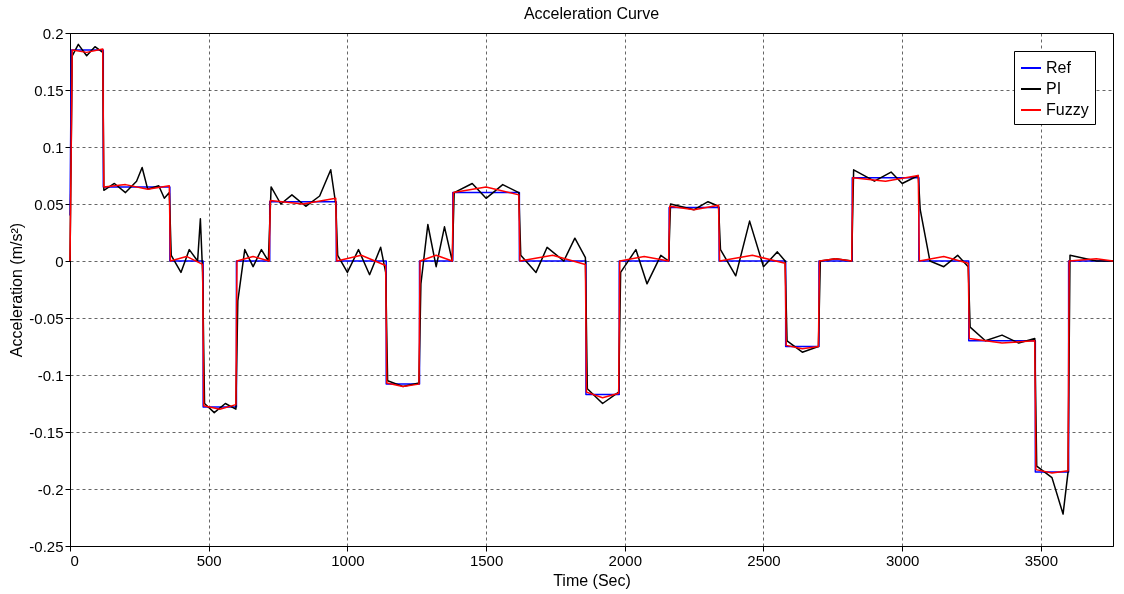 Image resolution: width=1124 pixels, height=594 pixels. Describe the element at coordinates (59, 261) in the screenshot. I see `y-tick-label: 0` at that location.